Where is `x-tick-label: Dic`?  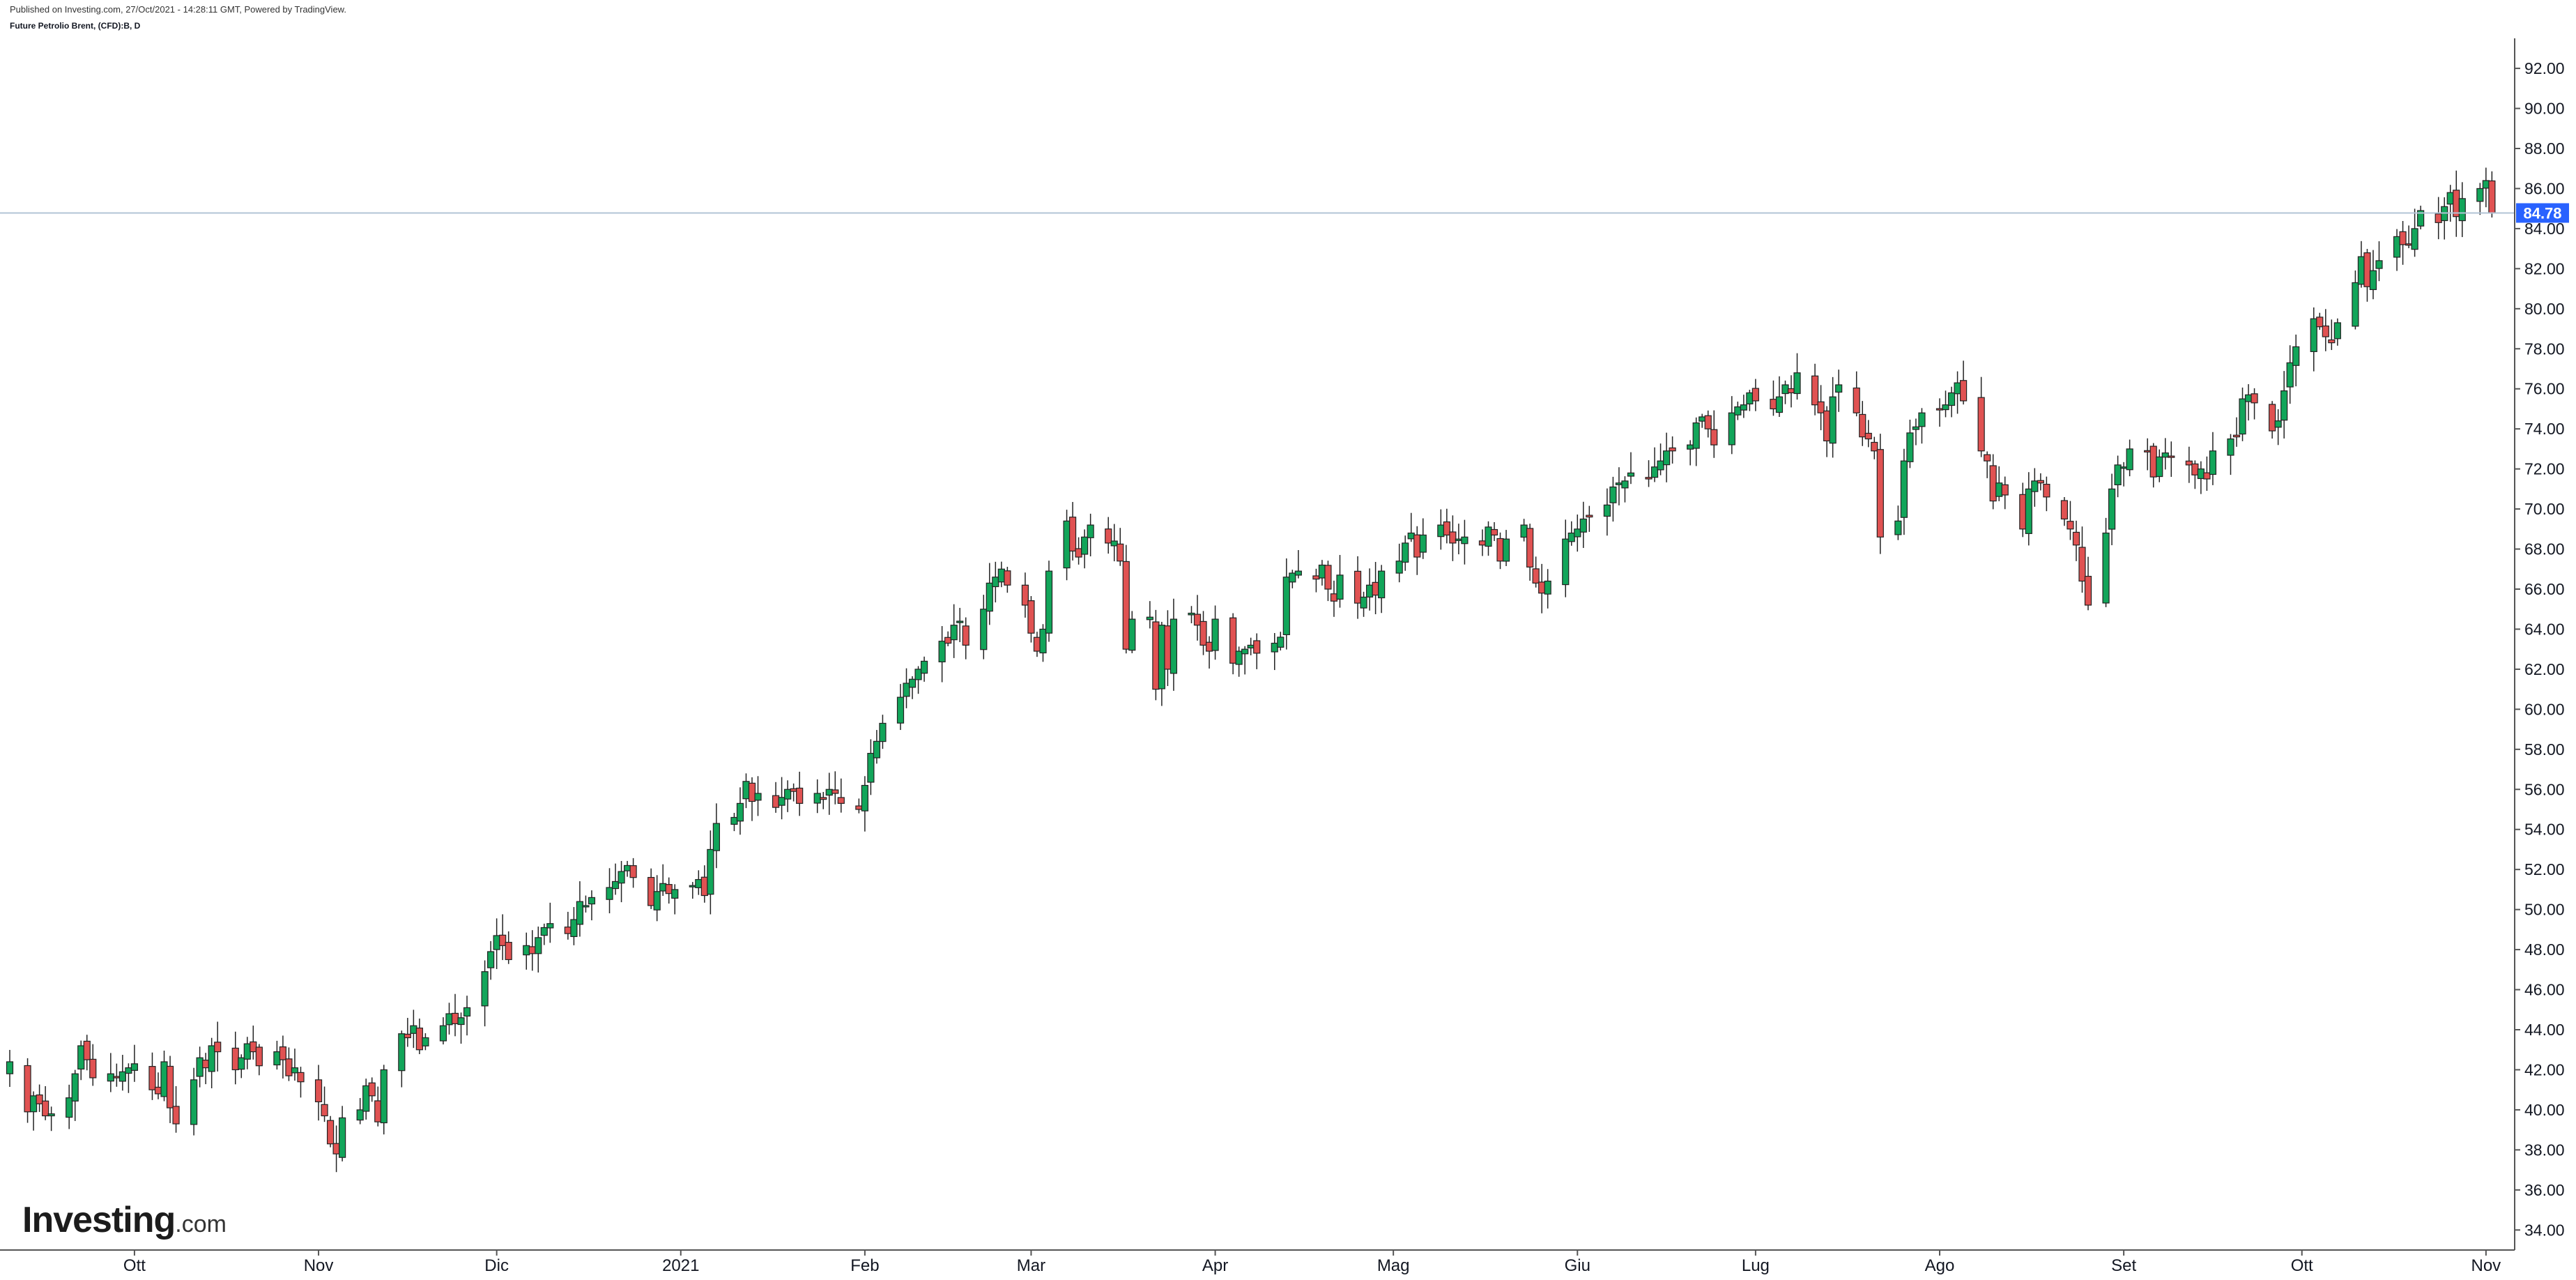 x-tick-label: Dic is located at coordinates (496, 1265).